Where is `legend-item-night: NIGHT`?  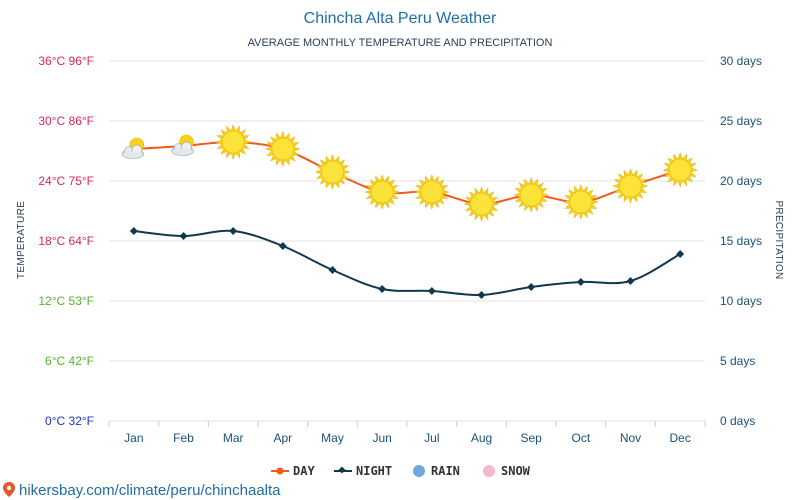
legend-item-night: NIGHT is located at coordinates (363, 471).